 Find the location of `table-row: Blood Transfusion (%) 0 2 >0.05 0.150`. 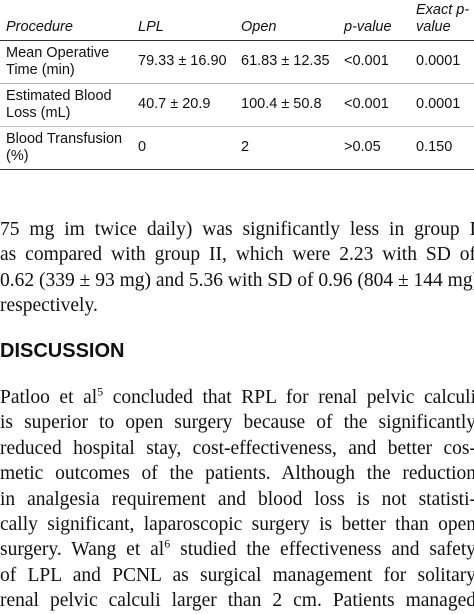

table-row: Blood Transfusion (%) 0 2 >0.05 0.150 is located at coordinates (237, 148).